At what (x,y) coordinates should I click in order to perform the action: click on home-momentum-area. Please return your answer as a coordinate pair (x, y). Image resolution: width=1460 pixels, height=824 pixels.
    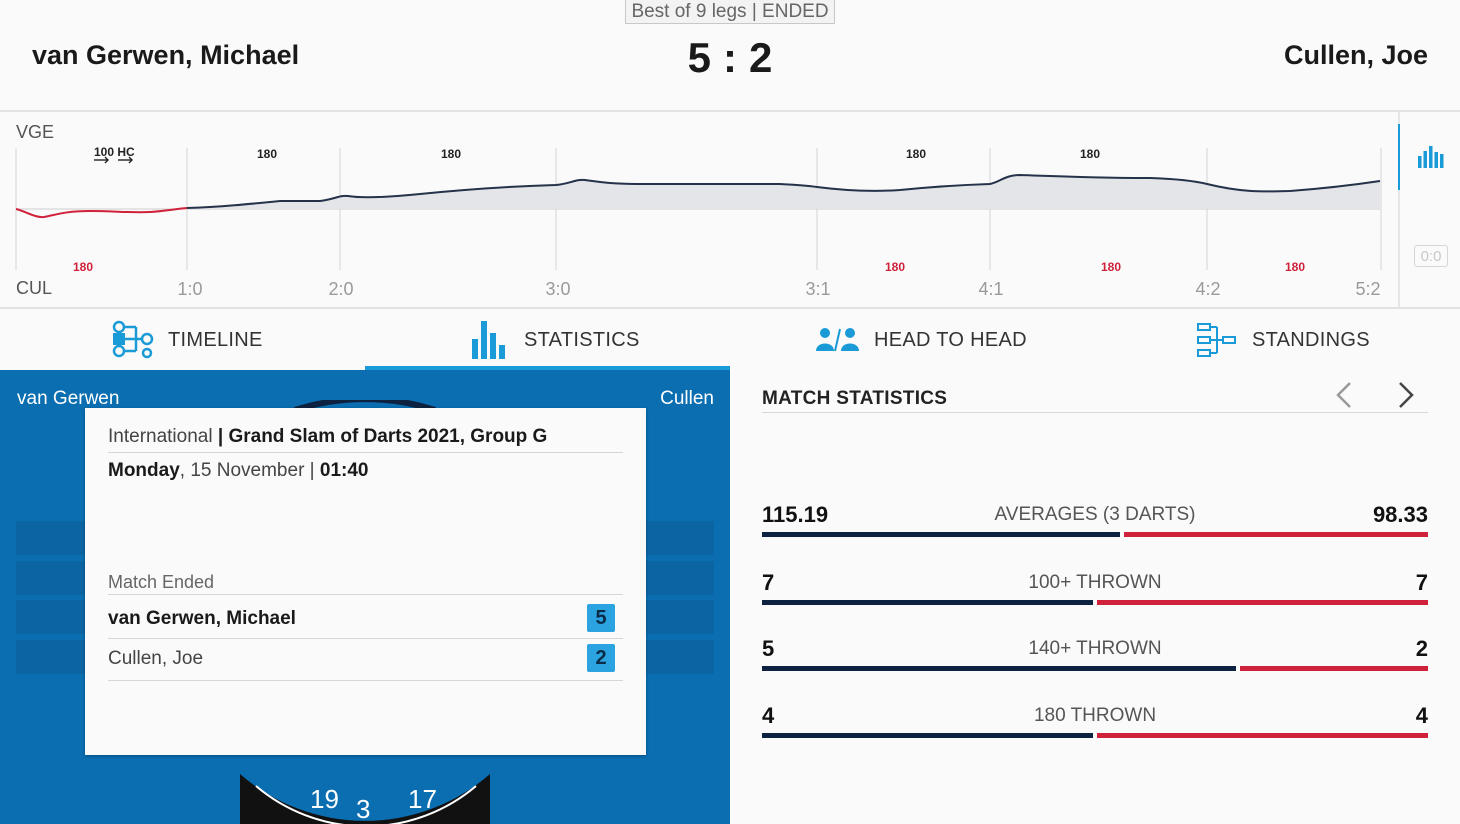
    Looking at the image, I should click on (783, 192).